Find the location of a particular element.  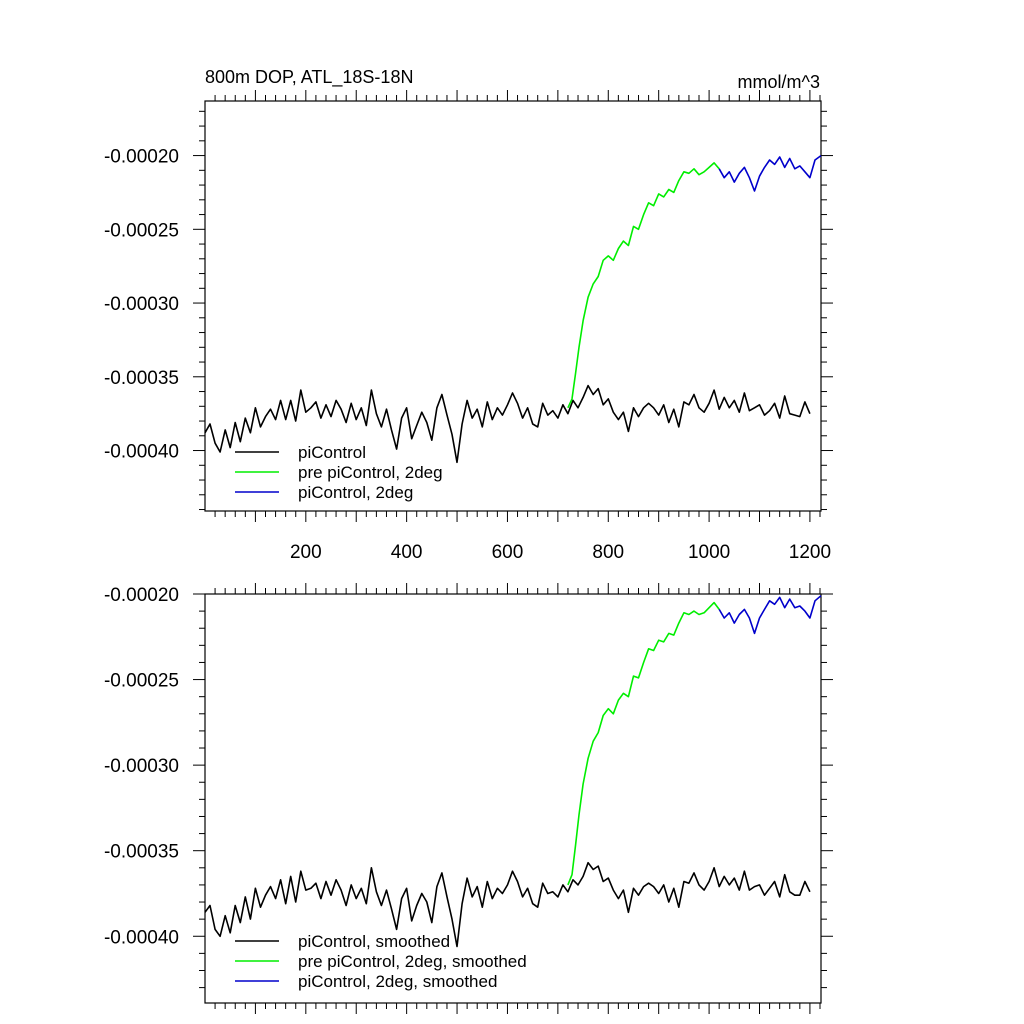

legend-label: piControl is located at coordinates (332, 452).